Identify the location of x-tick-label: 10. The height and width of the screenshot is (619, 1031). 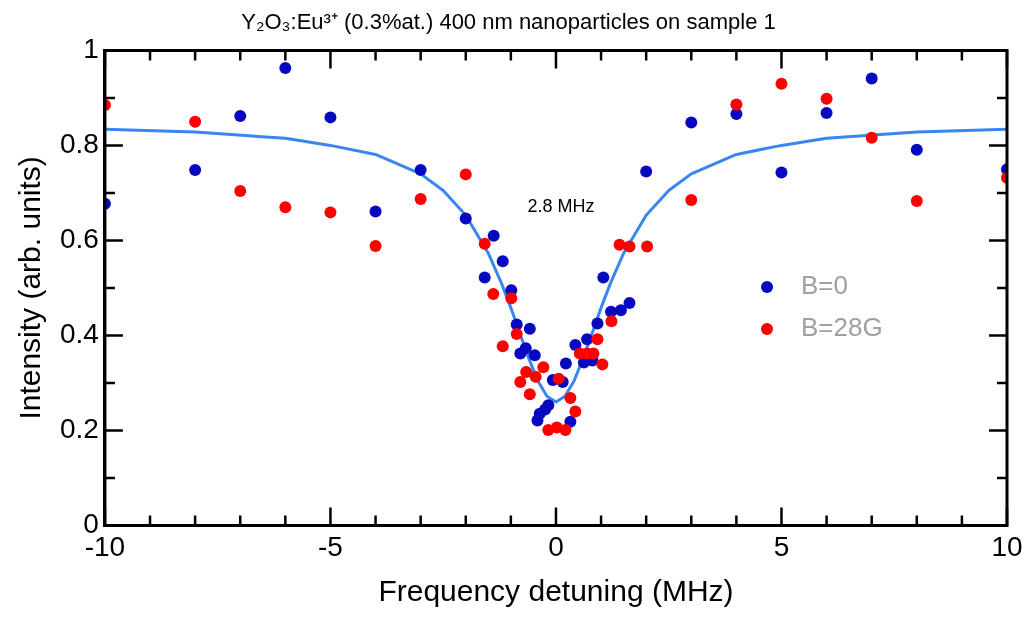
(1007, 546).